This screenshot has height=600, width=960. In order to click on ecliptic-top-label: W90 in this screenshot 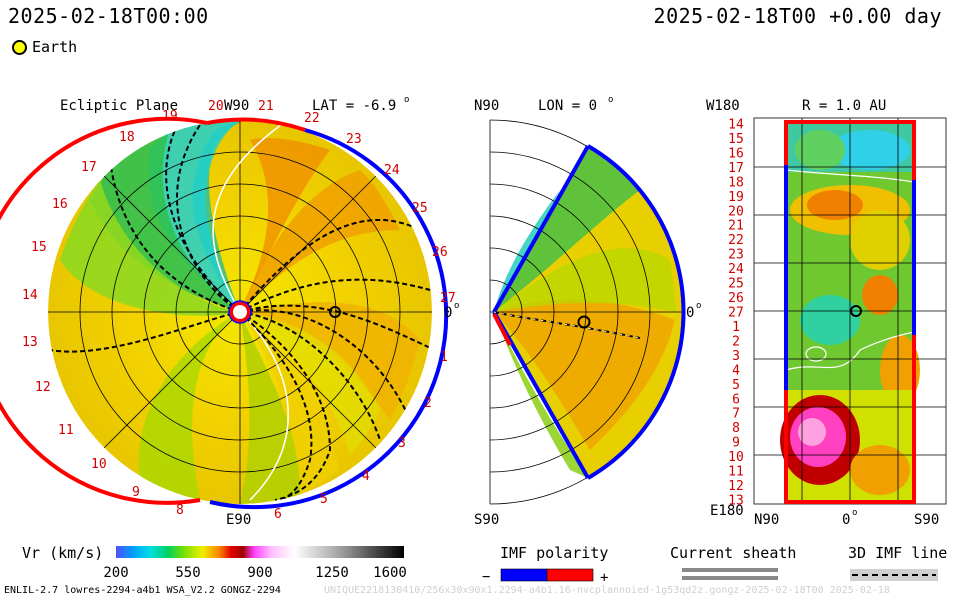, I will do `click(236, 106)`.